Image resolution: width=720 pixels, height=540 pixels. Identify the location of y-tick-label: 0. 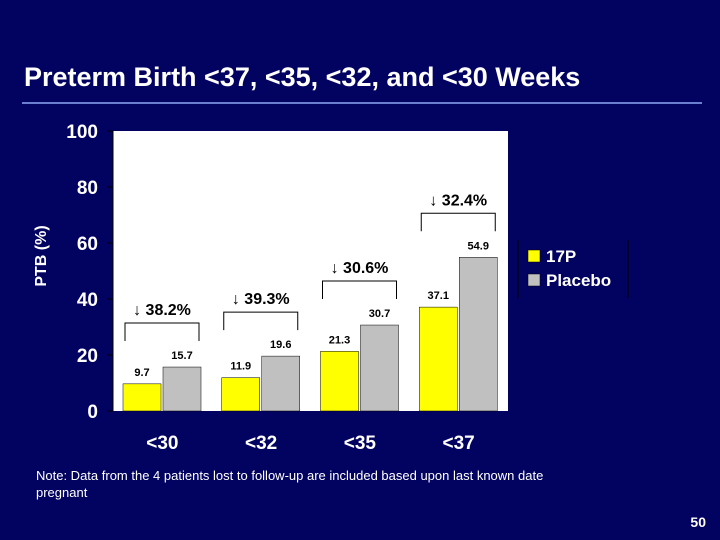
(92, 412).